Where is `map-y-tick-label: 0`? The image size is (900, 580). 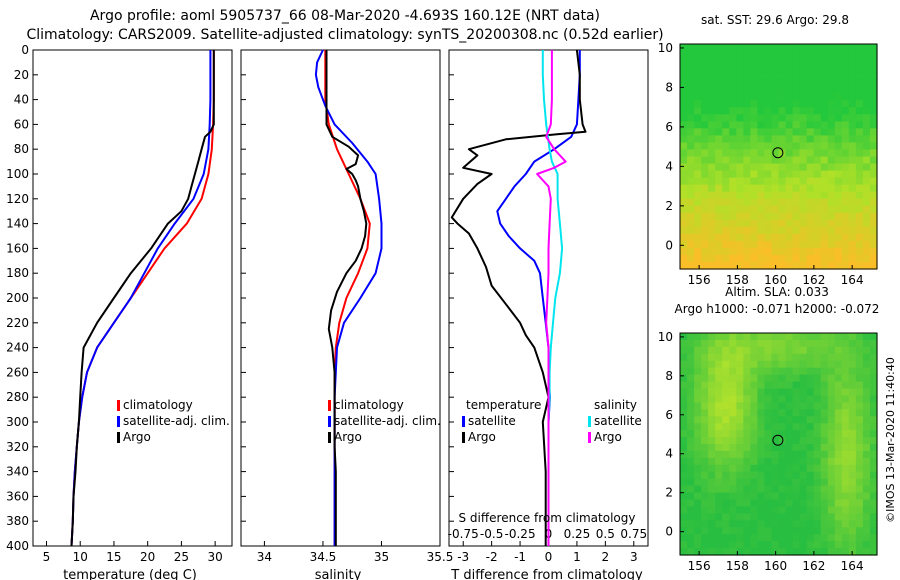 map-y-tick-label: 0 is located at coordinates (669, 245).